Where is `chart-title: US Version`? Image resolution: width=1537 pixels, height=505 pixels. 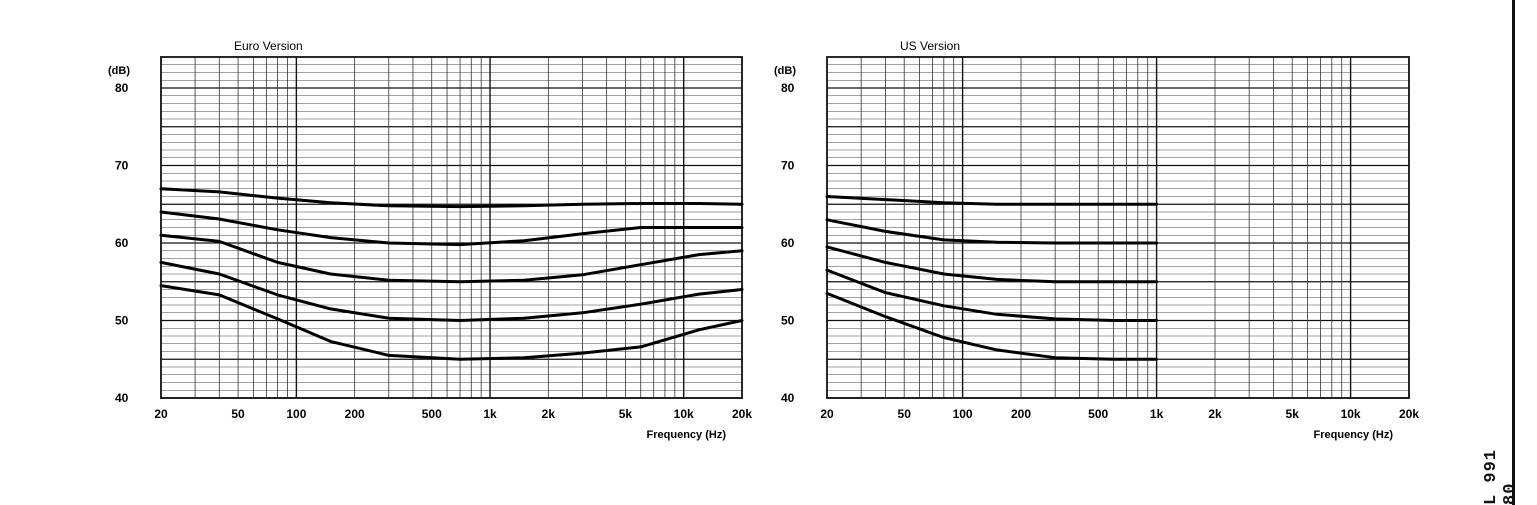 chart-title: US Version is located at coordinates (930, 46).